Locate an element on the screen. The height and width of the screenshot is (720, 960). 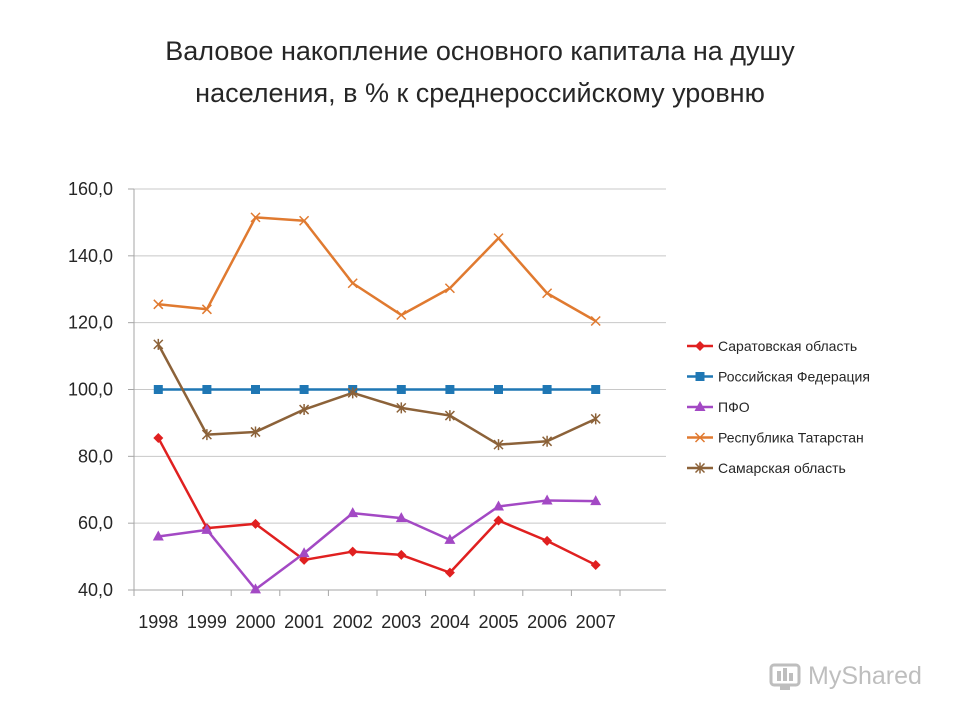
legend-item: ПФО is located at coordinates (718, 407).